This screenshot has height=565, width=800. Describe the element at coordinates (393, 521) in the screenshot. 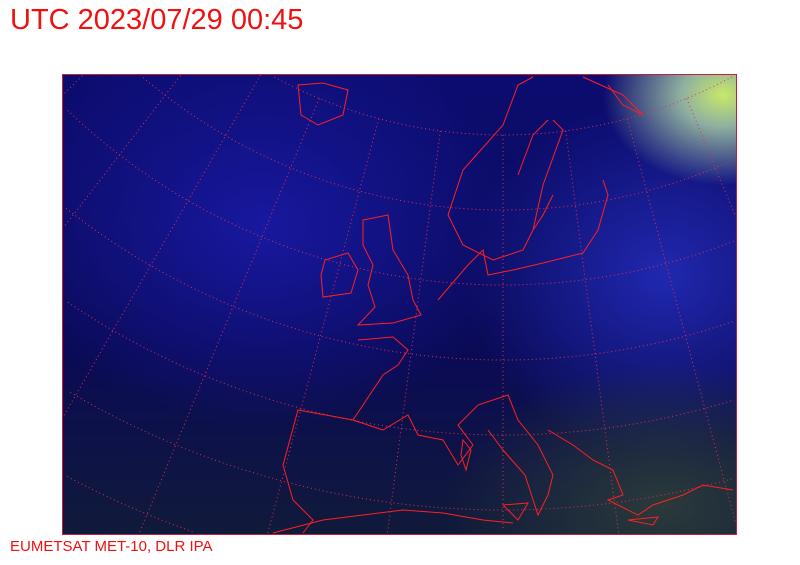

I see `coast-africa` at that location.